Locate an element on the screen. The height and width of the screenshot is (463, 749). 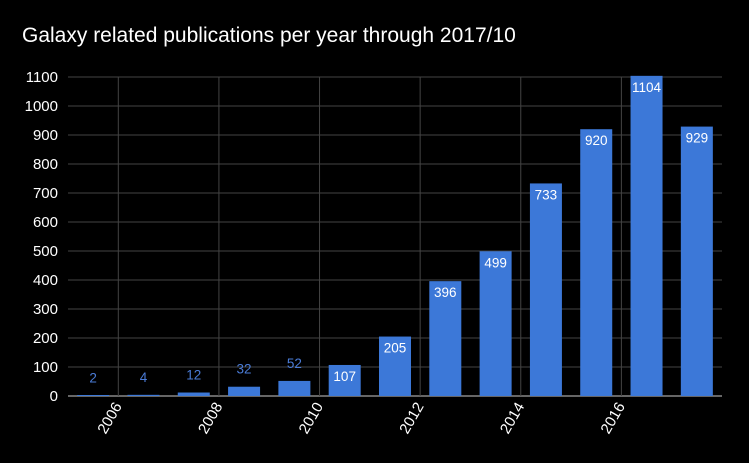
y-tick-label: 100 is located at coordinates (45, 367).